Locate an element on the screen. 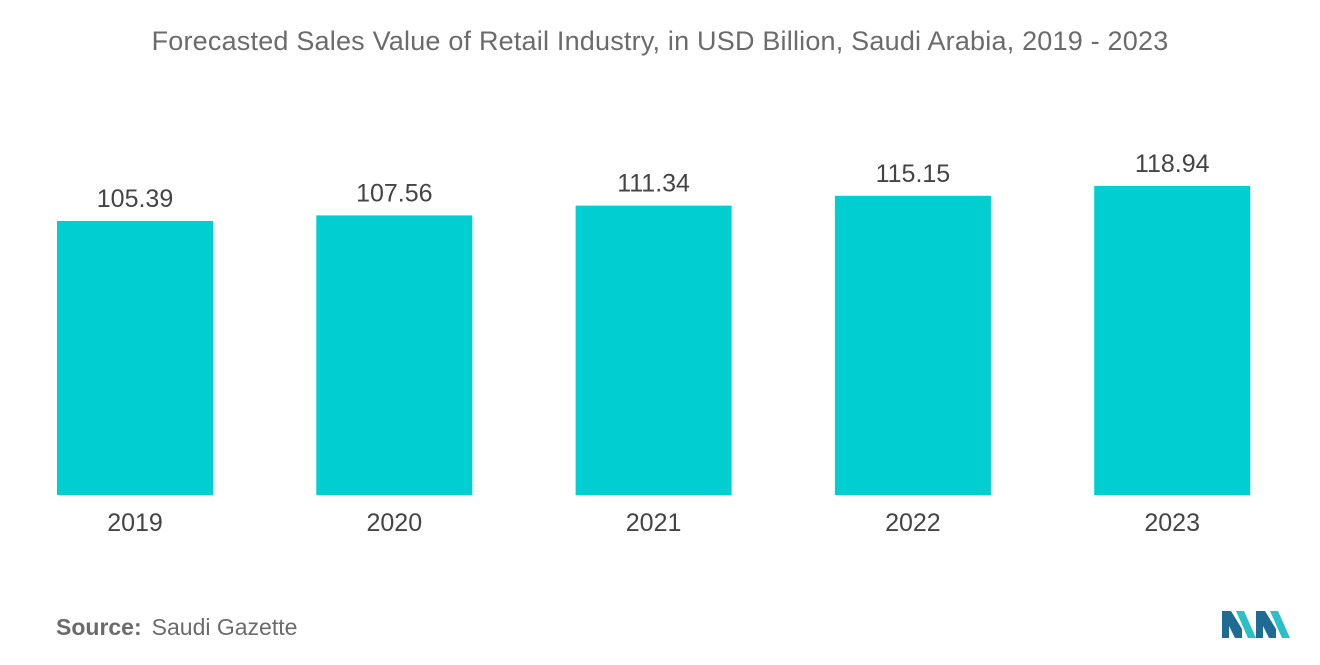  category-label-2023: 2023 is located at coordinates (1172, 523).